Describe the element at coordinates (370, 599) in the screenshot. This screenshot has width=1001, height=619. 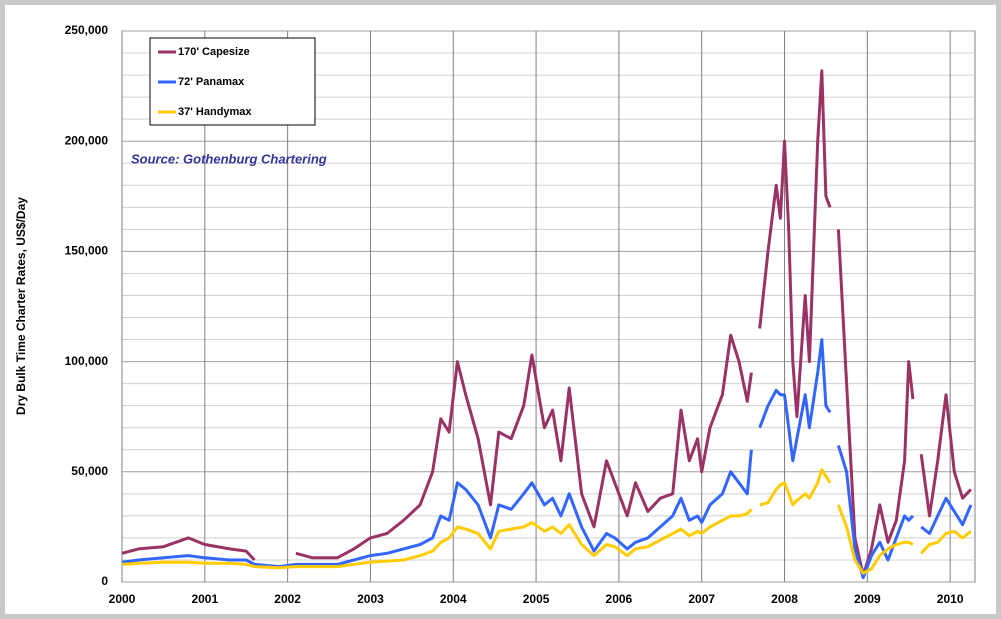
I see `x-tick-label: 2003` at that location.